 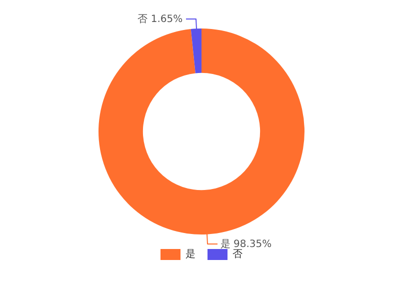 I want to click on legend-label: 是, so click(x=191, y=254).